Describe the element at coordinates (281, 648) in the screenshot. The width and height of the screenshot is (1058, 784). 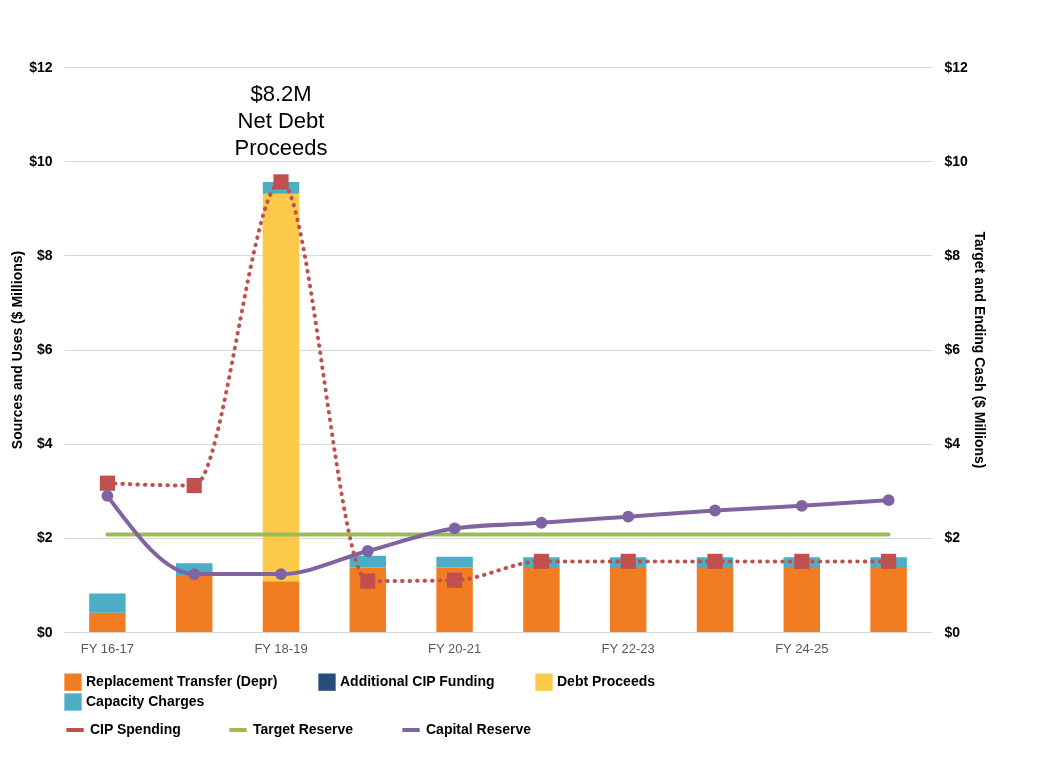
I see `x-tick-label: FY 18-19` at that location.